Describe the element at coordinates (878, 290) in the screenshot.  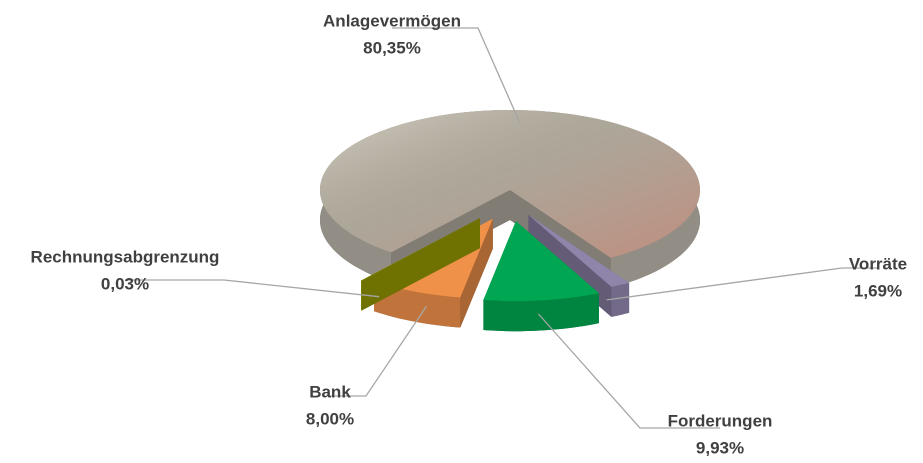
I see `value-label: 1,69%` at that location.